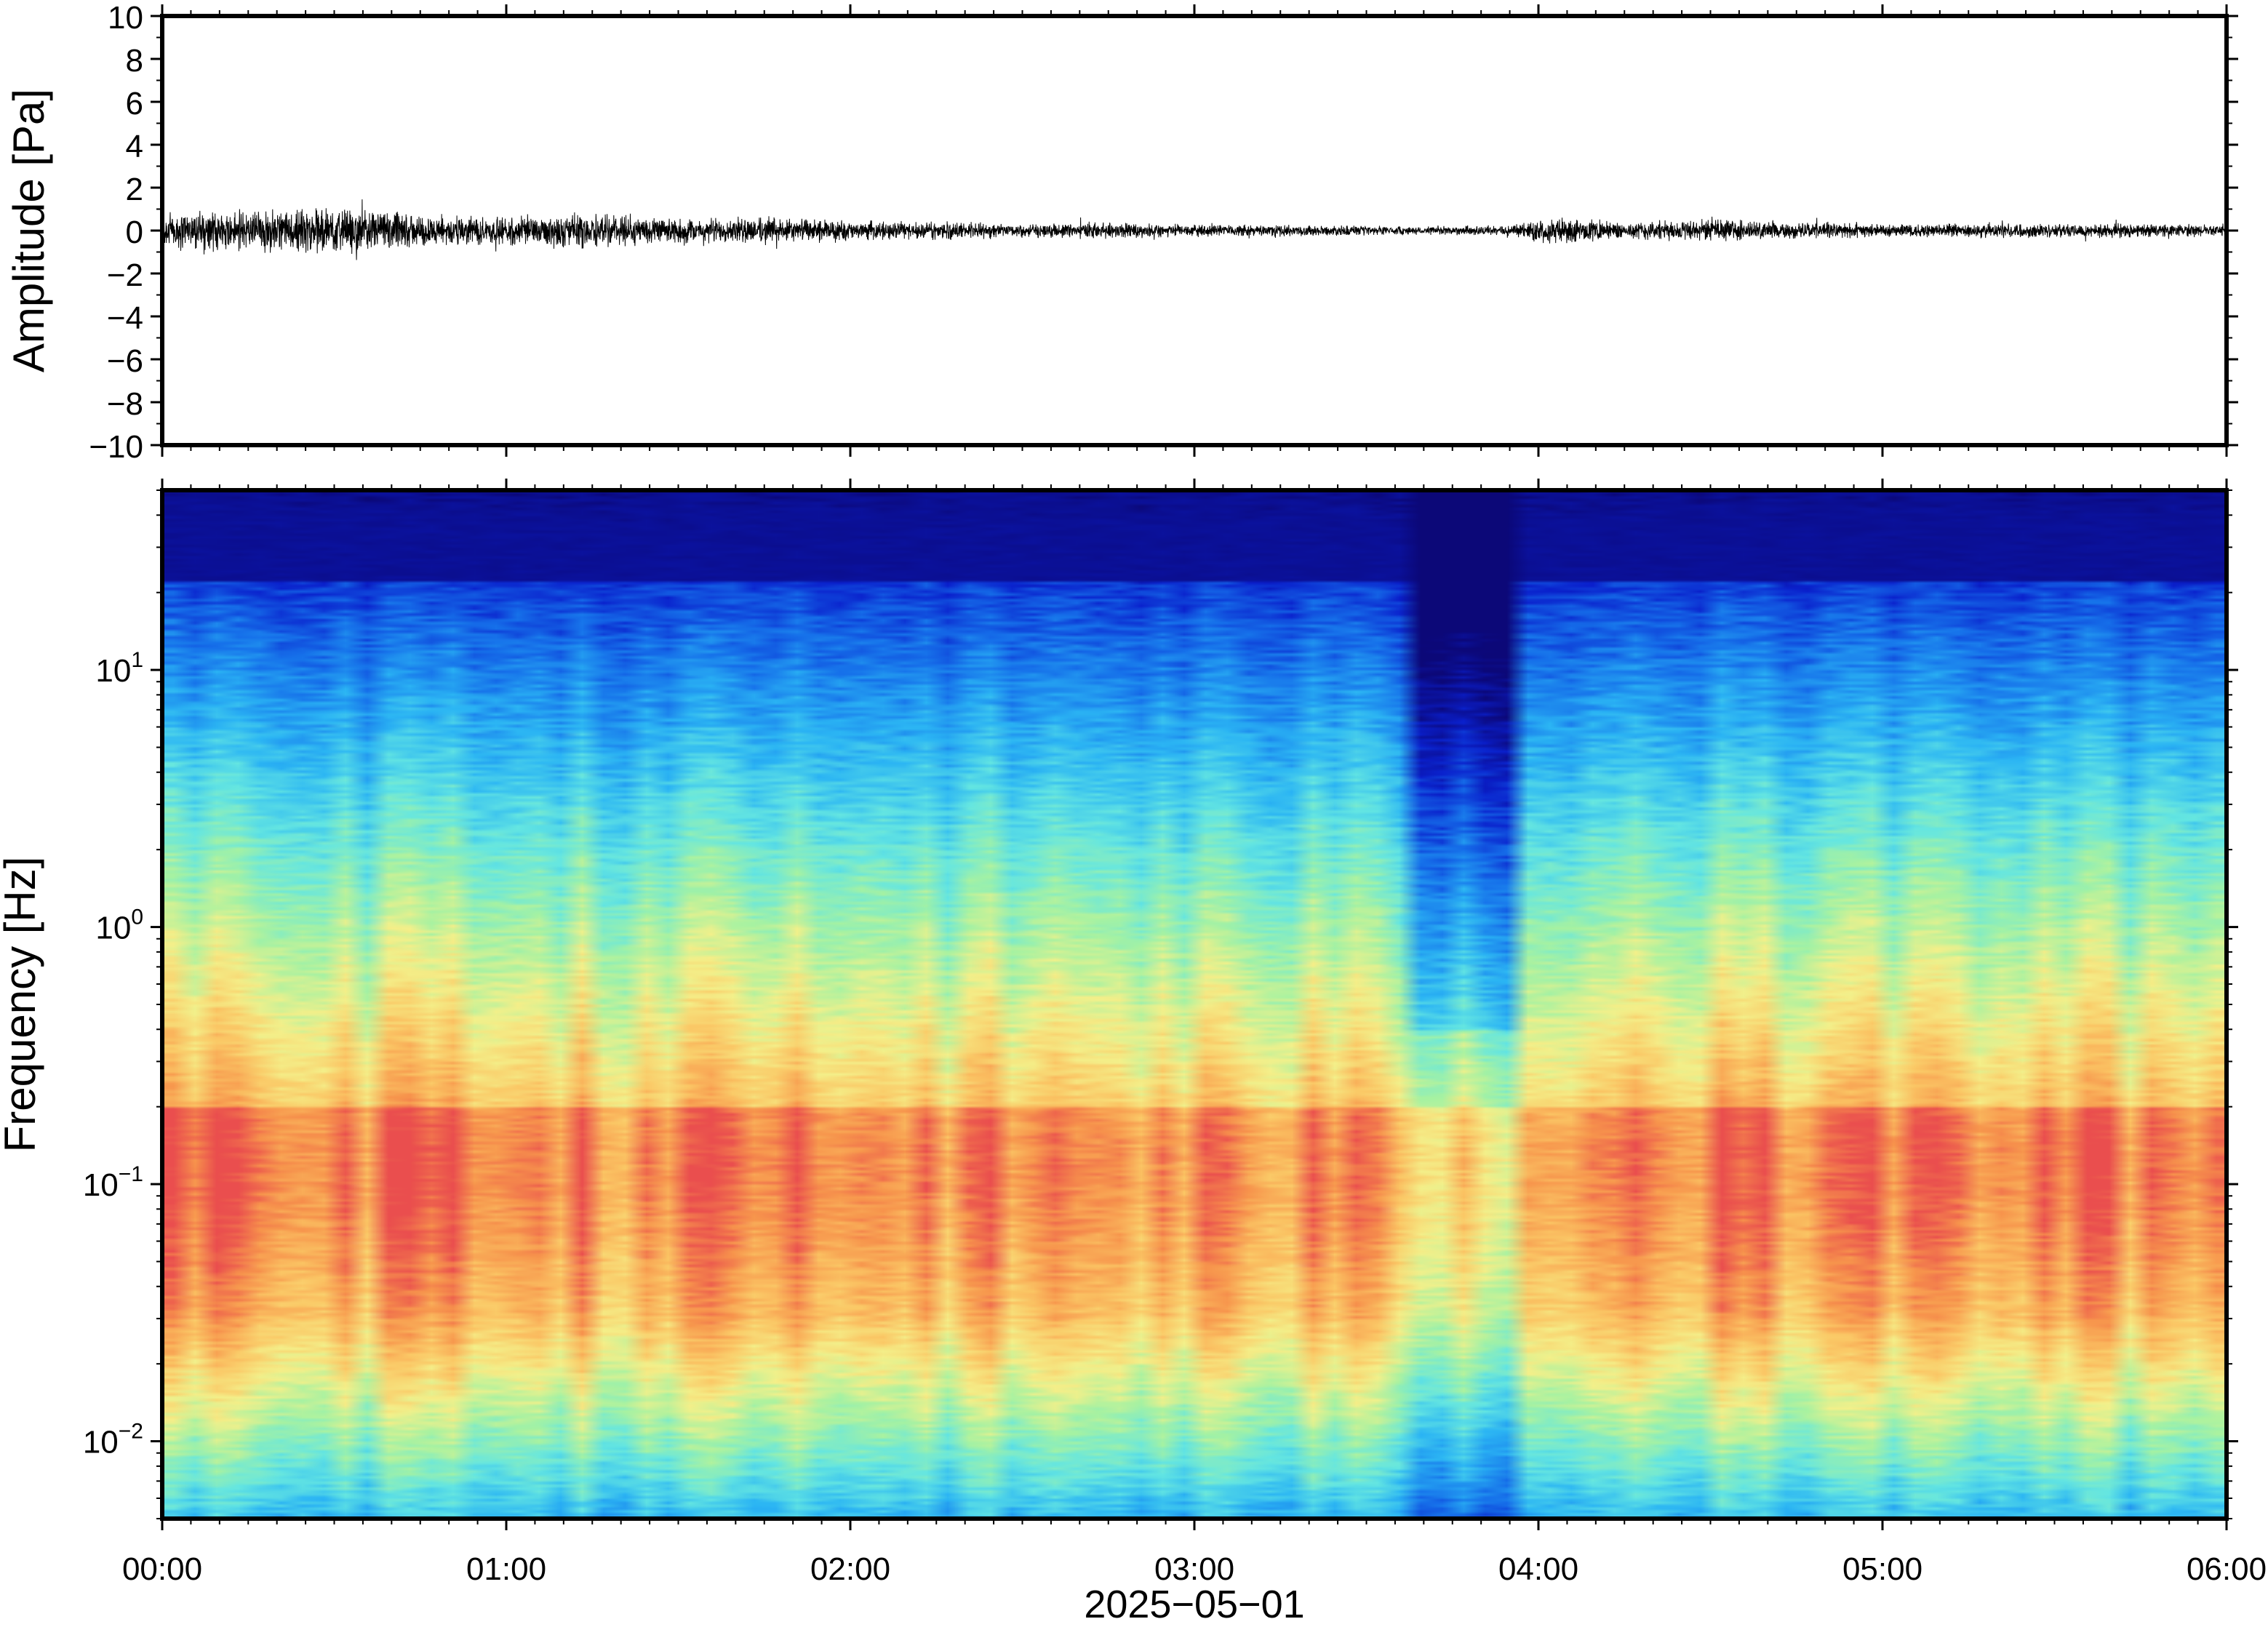 Image resolution: width=2268 pixels, height=1627 pixels. Describe the element at coordinates (125, 361) in the screenshot. I see `waveform-ytick-label: −6` at that location.